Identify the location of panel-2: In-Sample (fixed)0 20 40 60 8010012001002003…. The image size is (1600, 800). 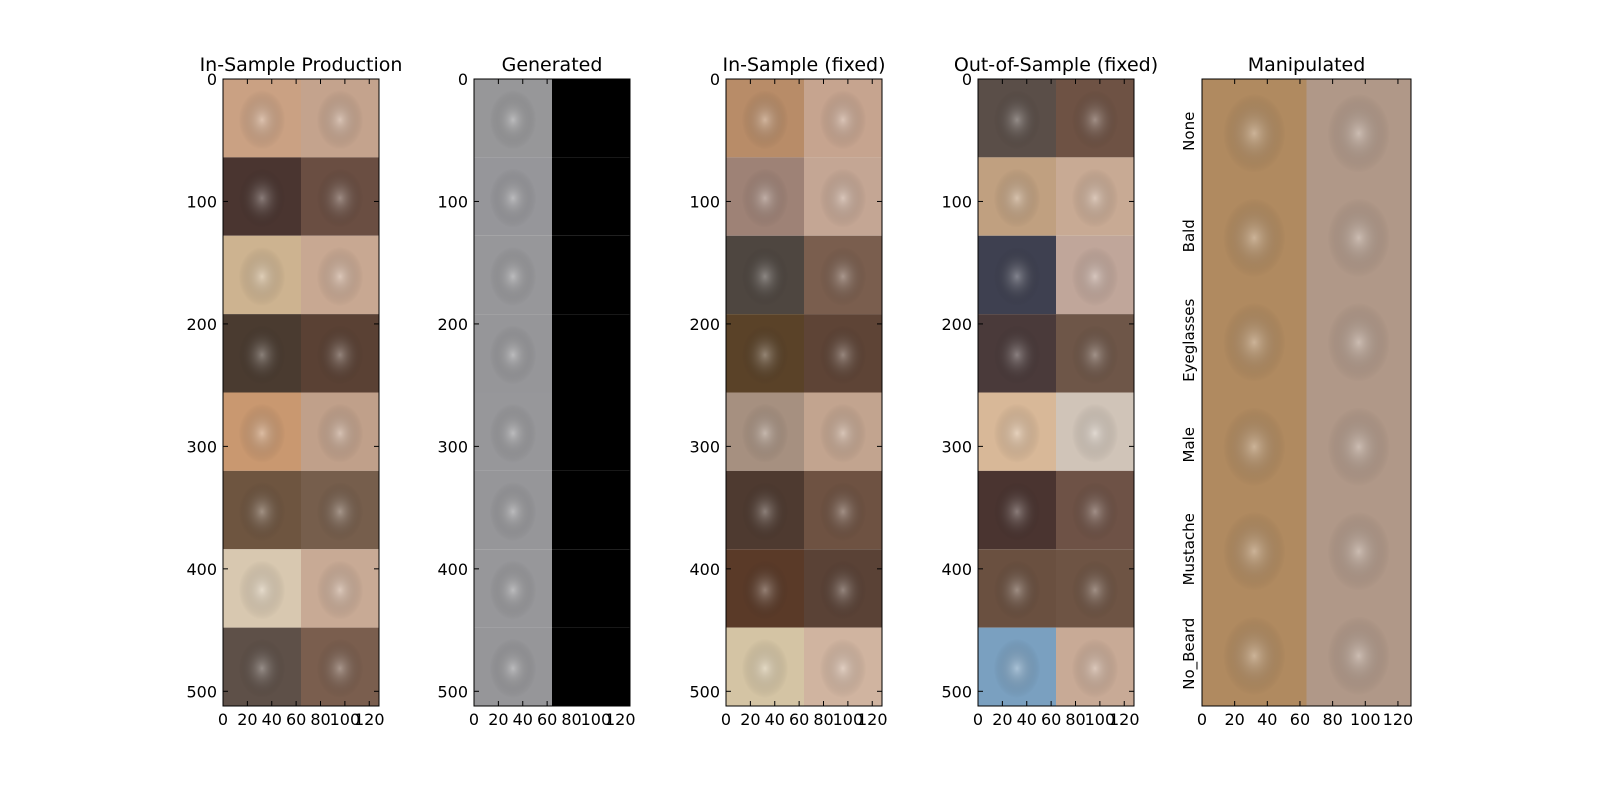
(788, 391).